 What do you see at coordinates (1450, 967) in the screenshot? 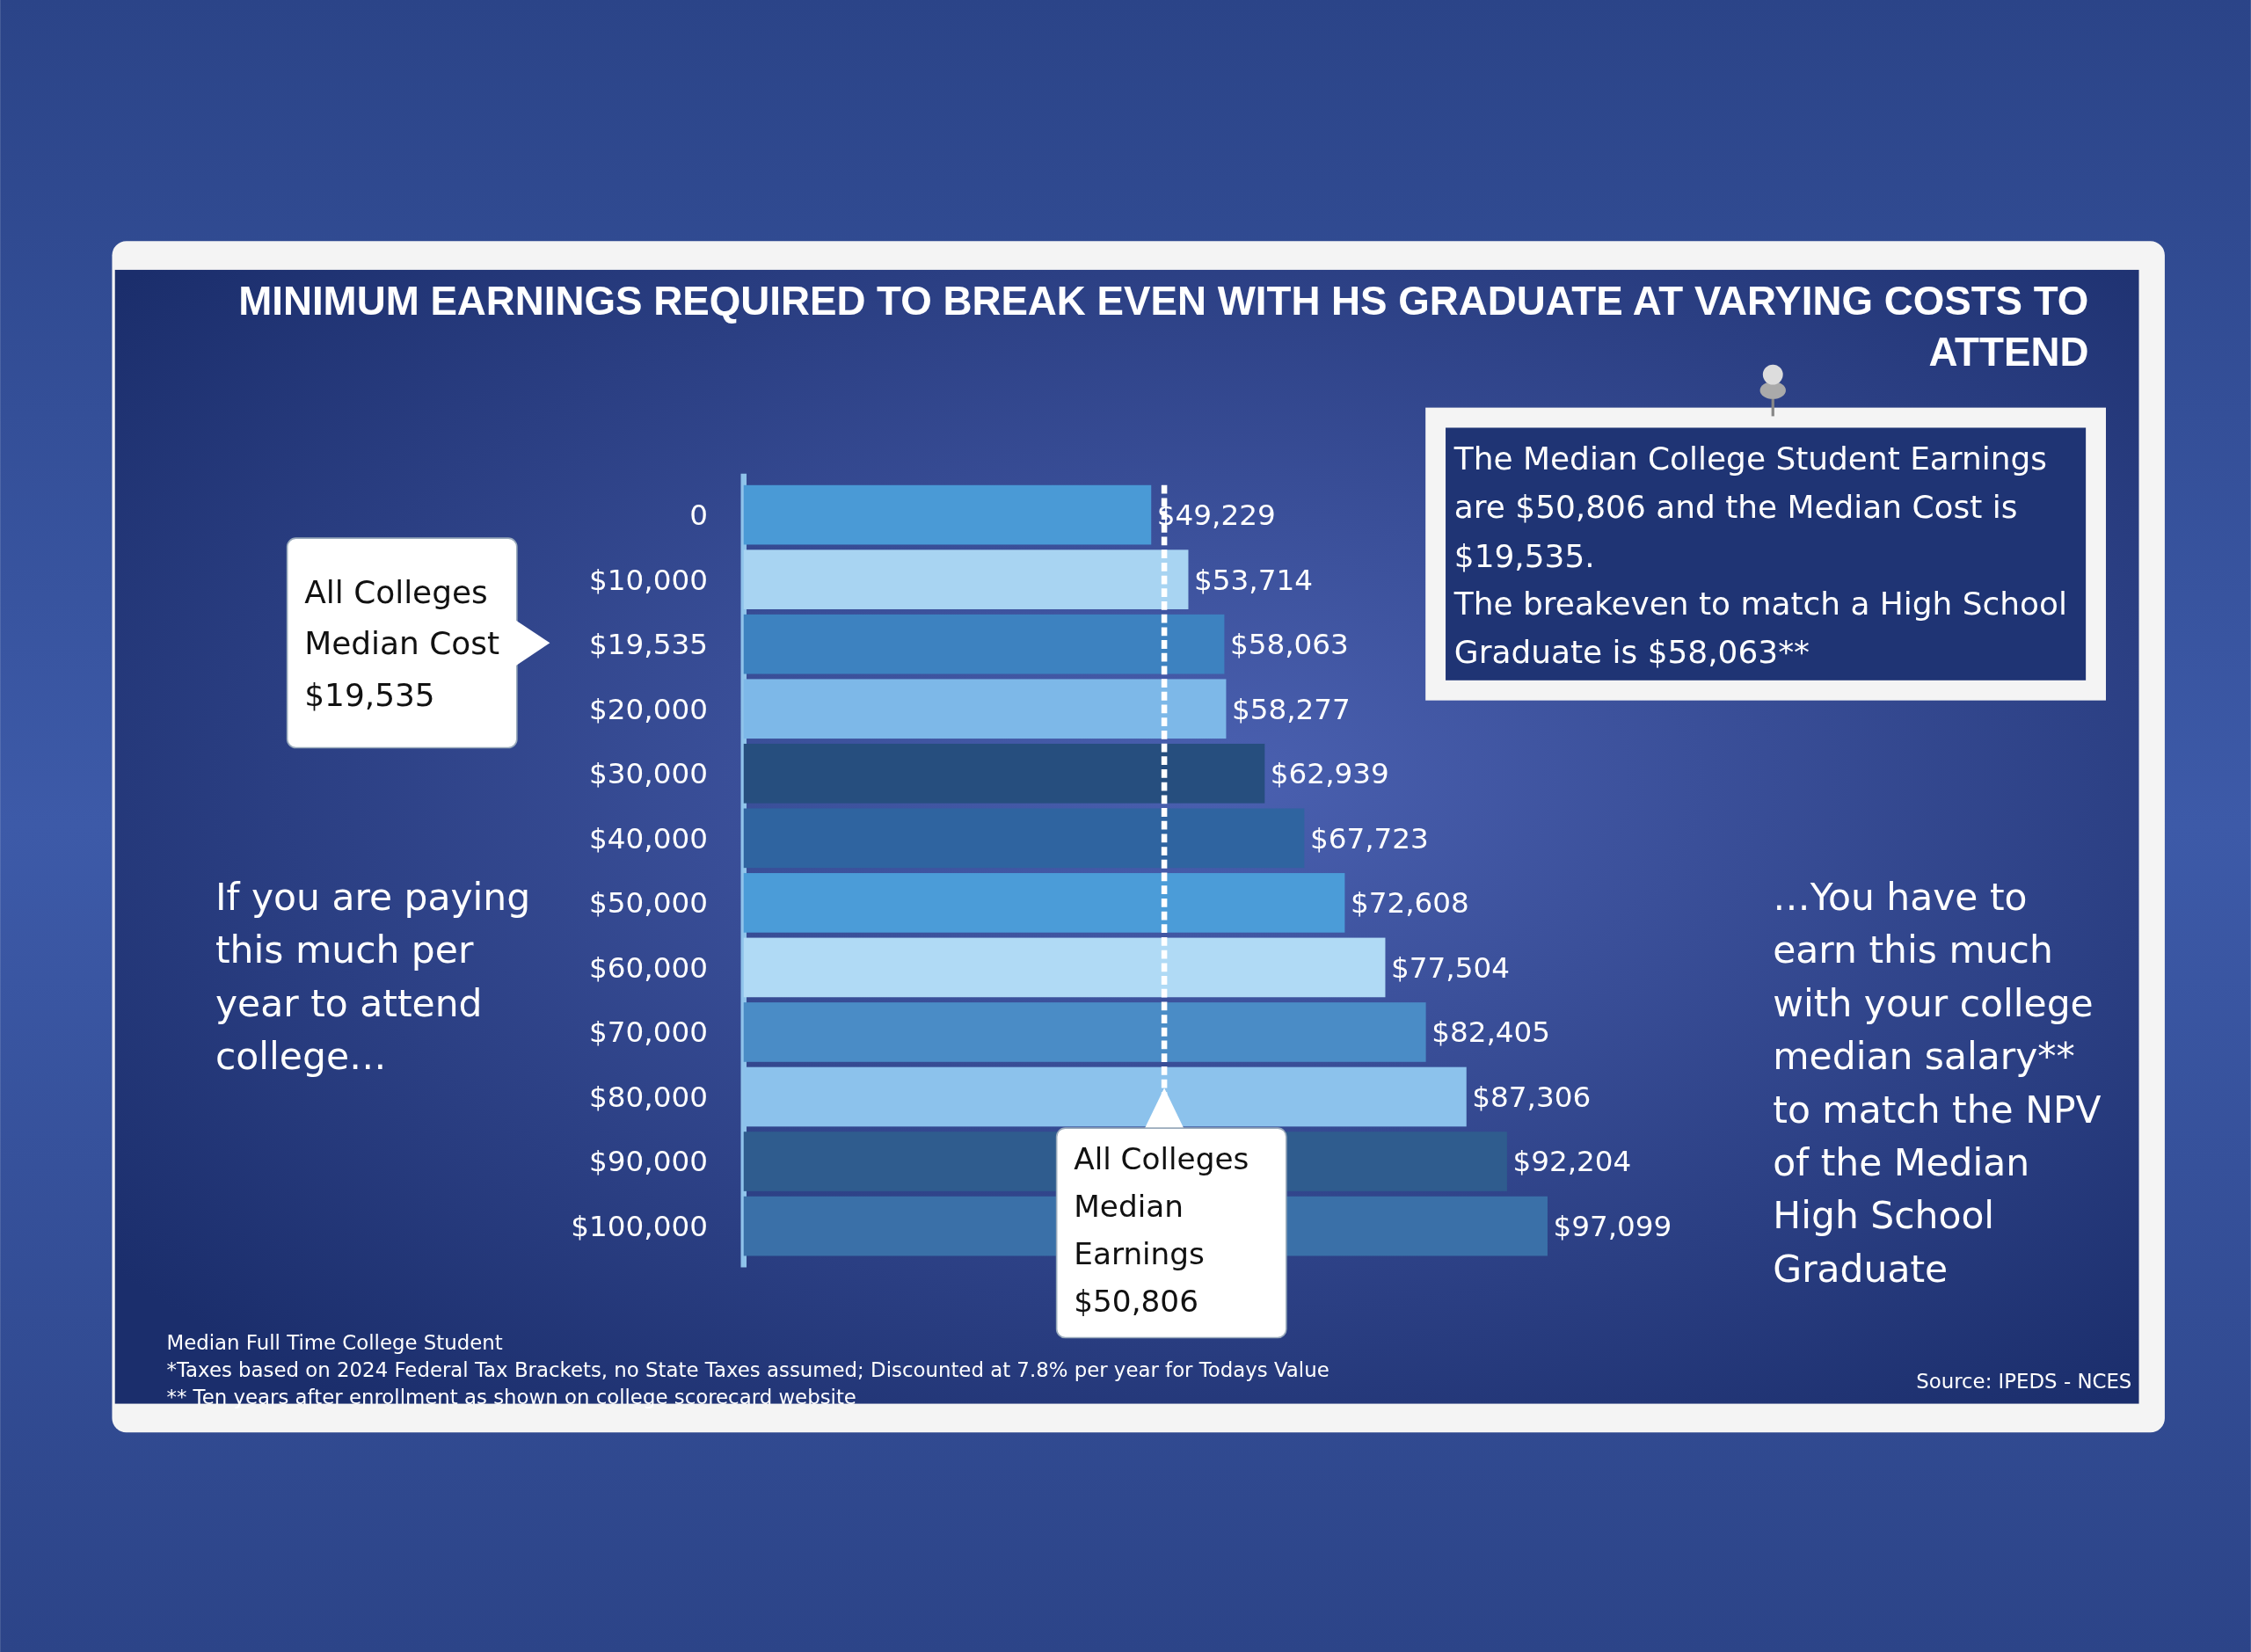
I see `data-label: $77,504` at bounding box center [1450, 967].